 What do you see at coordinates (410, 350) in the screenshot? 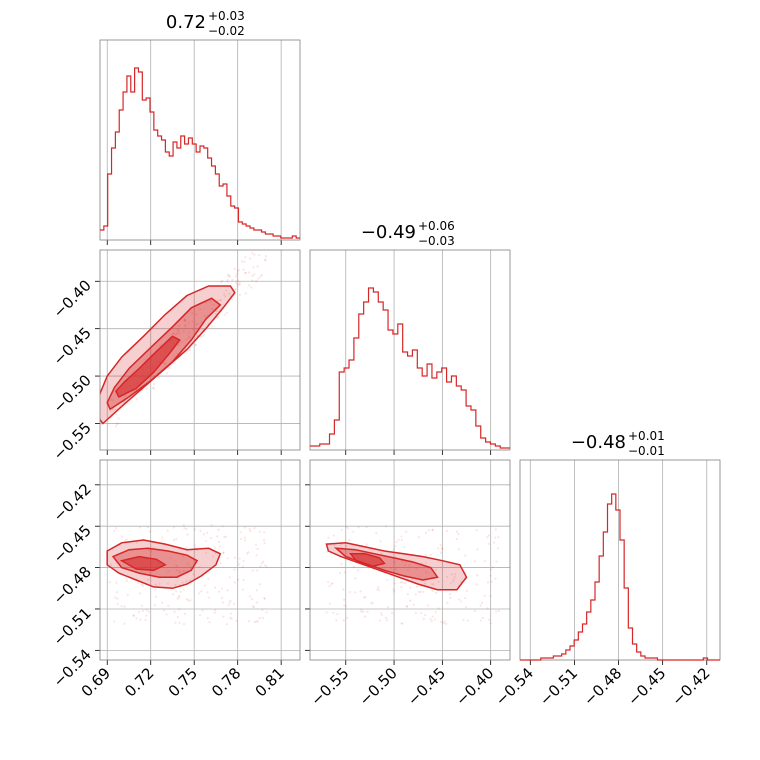
I see `hist-1-frame` at bounding box center [410, 350].